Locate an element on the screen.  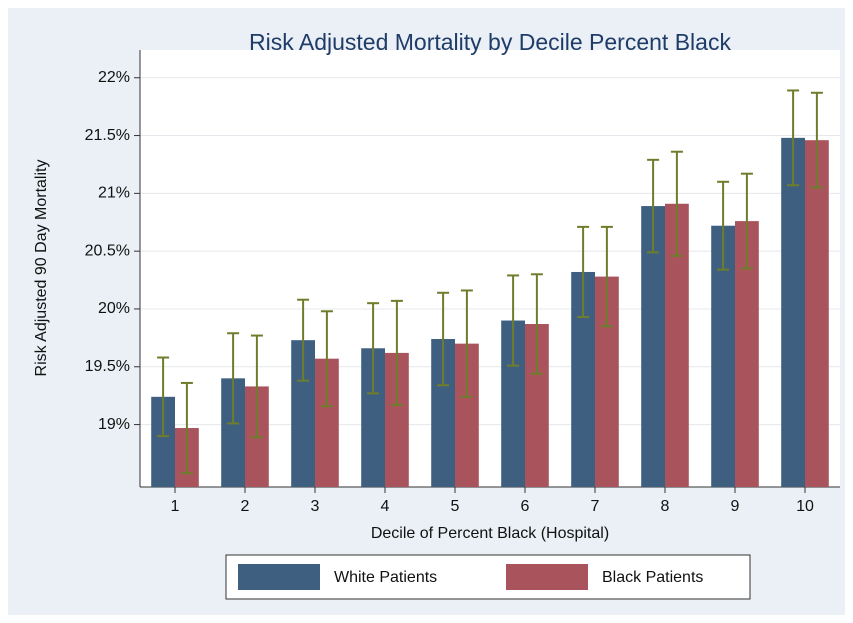
x-tick-label: 6 is located at coordinates (525, 506).